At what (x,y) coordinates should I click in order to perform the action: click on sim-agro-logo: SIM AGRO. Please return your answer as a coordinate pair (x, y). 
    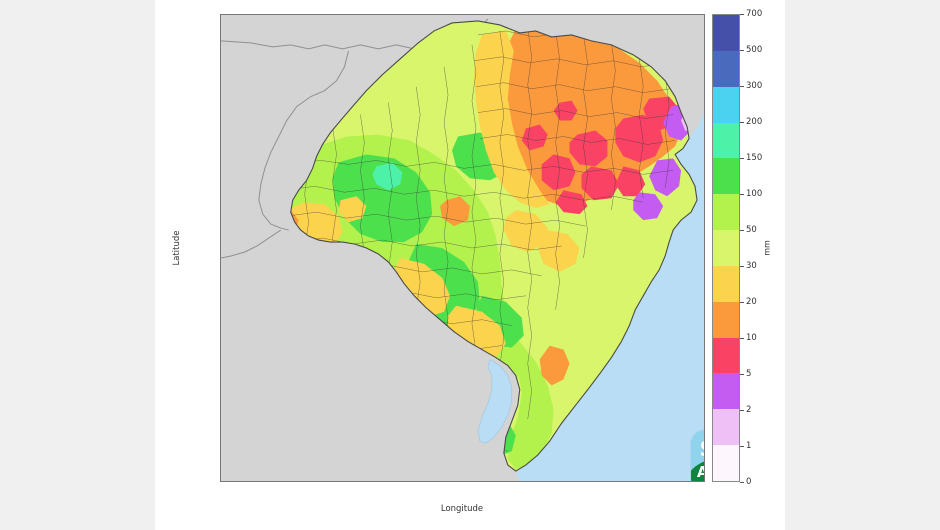
    Looking at the image, I should click on (697, 455).